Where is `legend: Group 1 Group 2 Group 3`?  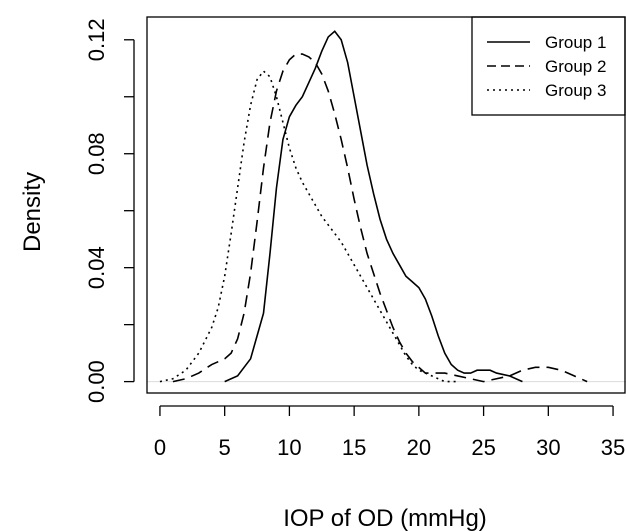
legend: Group 1 Group 2 Group 3 is located at coordinates (548, 66).